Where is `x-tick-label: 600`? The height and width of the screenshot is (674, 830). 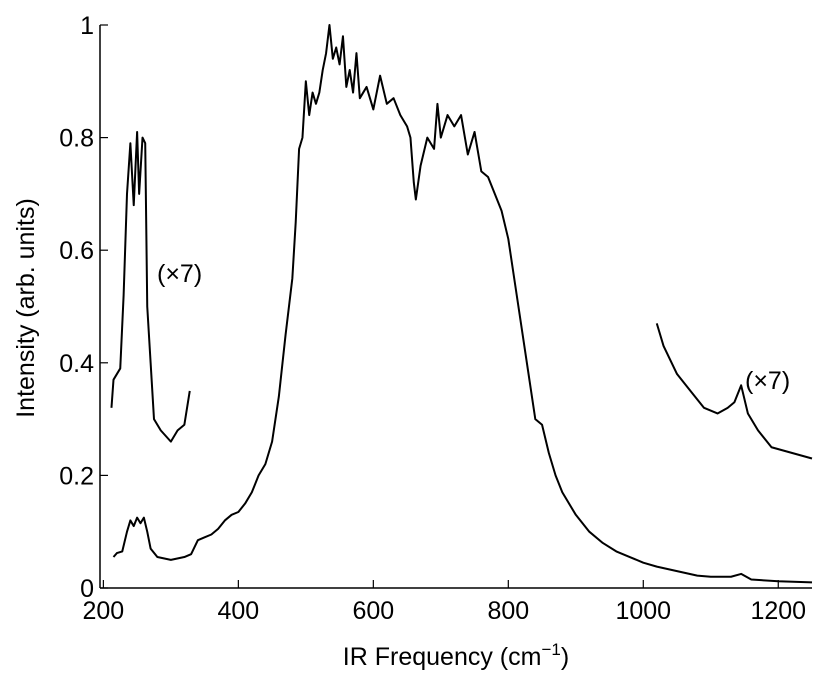 x-tick-label: 600 is located at coordinates (373, 611).